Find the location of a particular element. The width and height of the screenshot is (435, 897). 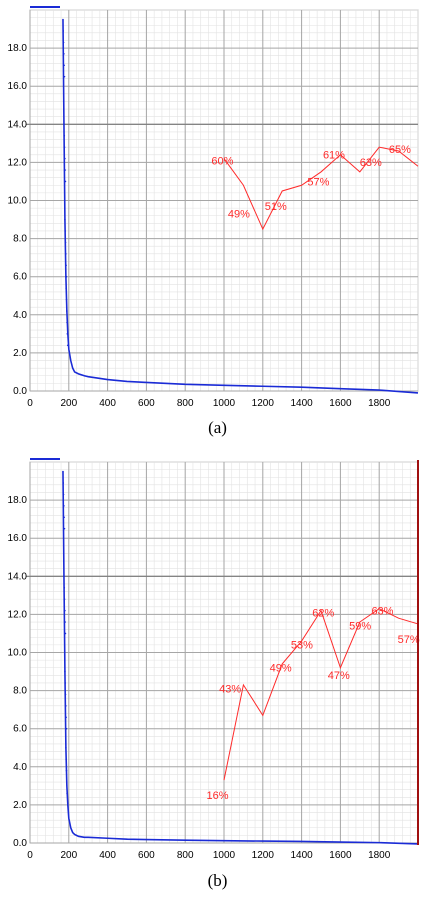

annotation-label: 16% is located at coordinates (218, 796).